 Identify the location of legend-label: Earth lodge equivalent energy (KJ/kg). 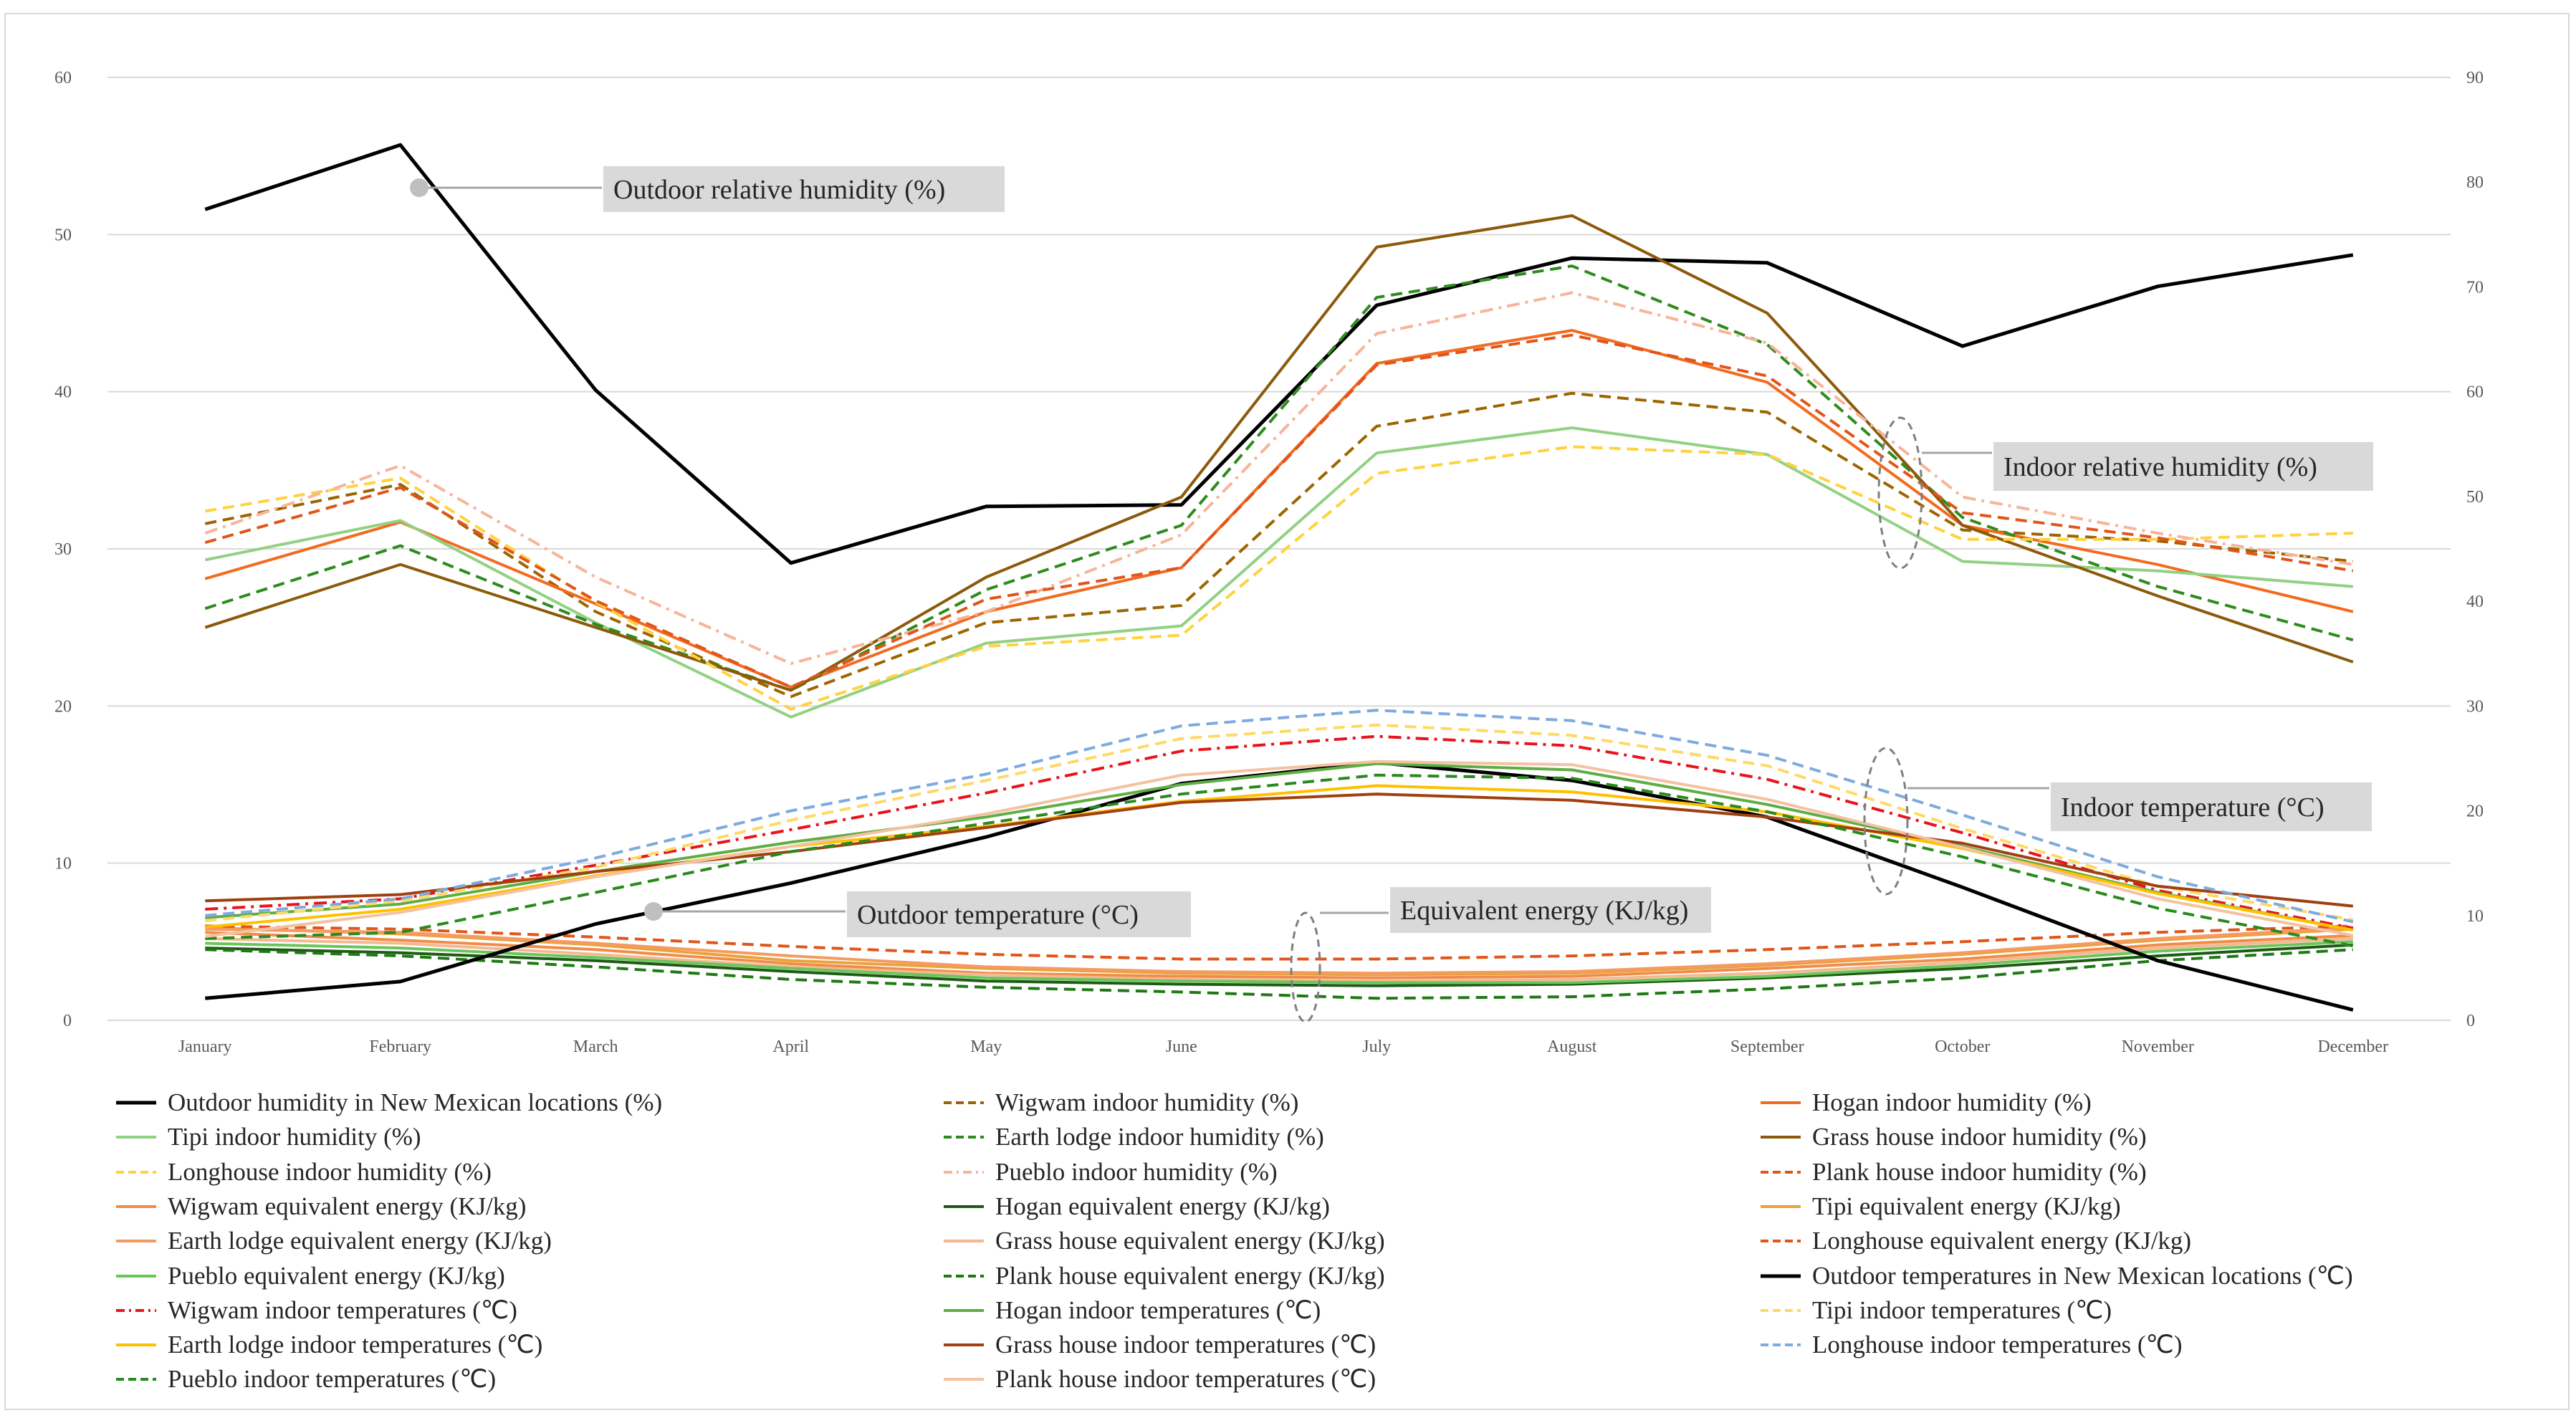
(360, 1241).